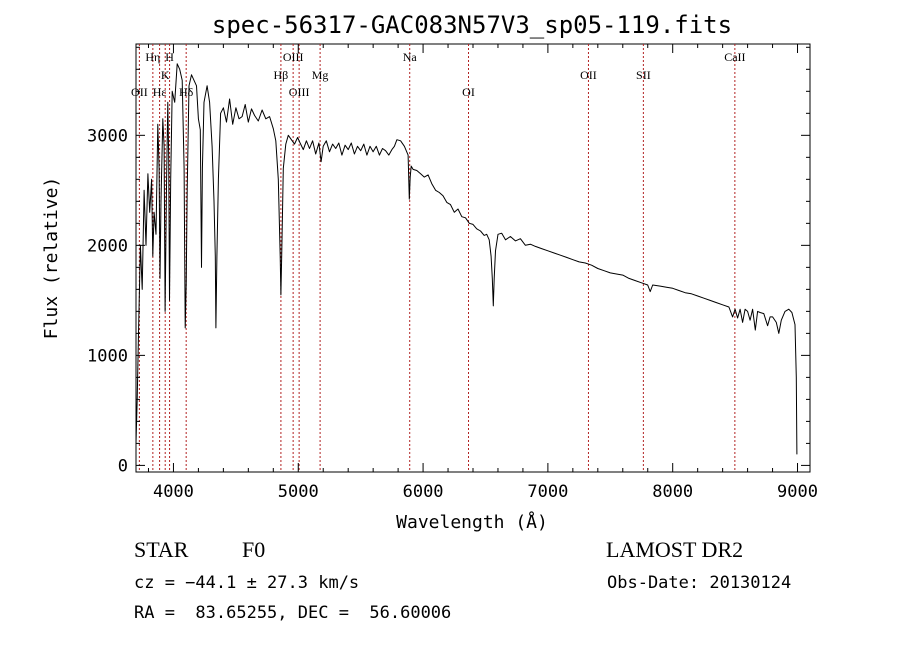 The width and height of the screenshot is (900, 649). I want to click on line-marker-label: SII, so click(643, 75).